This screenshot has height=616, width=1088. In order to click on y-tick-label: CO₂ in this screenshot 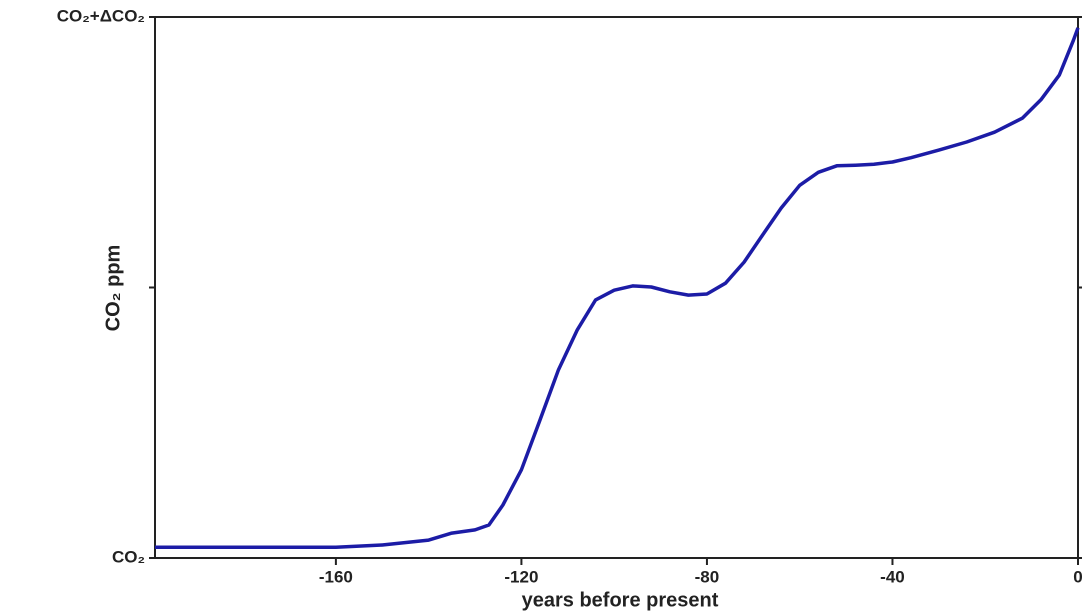, I will do `click(128, 556)`.